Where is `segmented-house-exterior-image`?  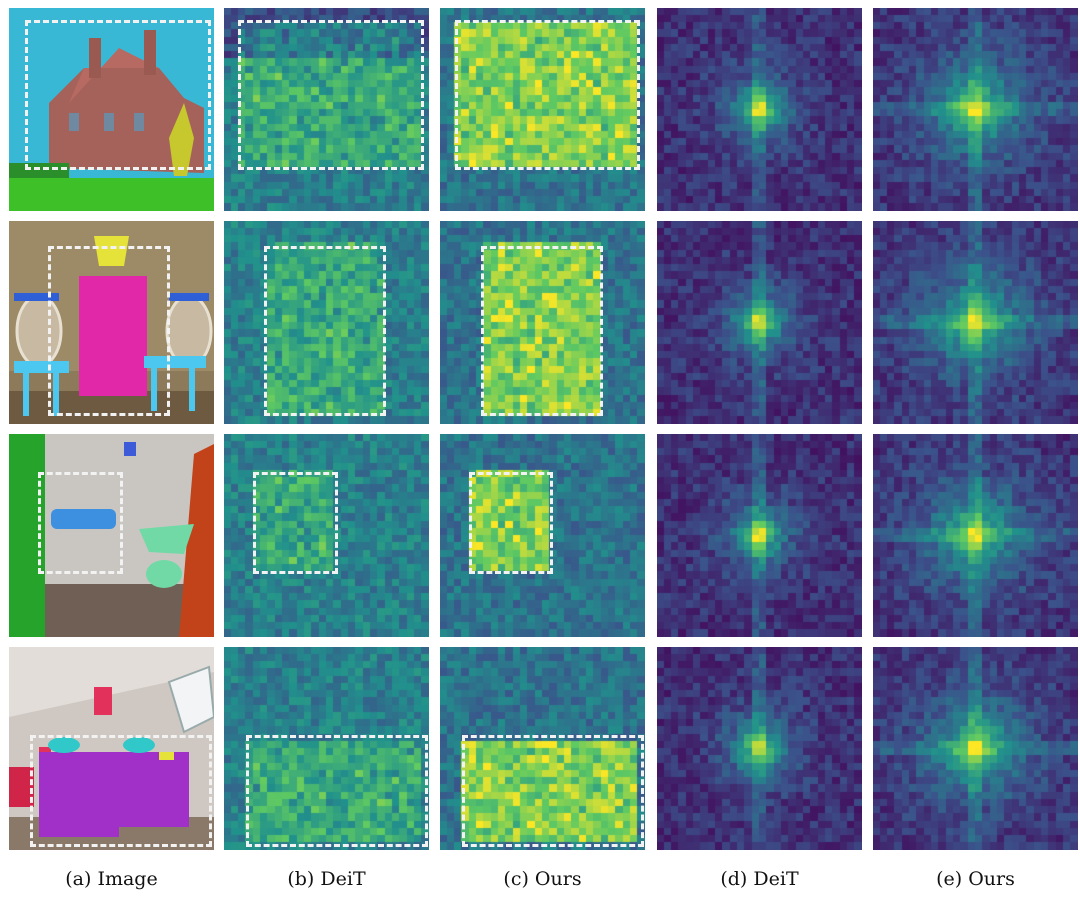
segmented-house-exterior-image is located at coordinates (111, 109).